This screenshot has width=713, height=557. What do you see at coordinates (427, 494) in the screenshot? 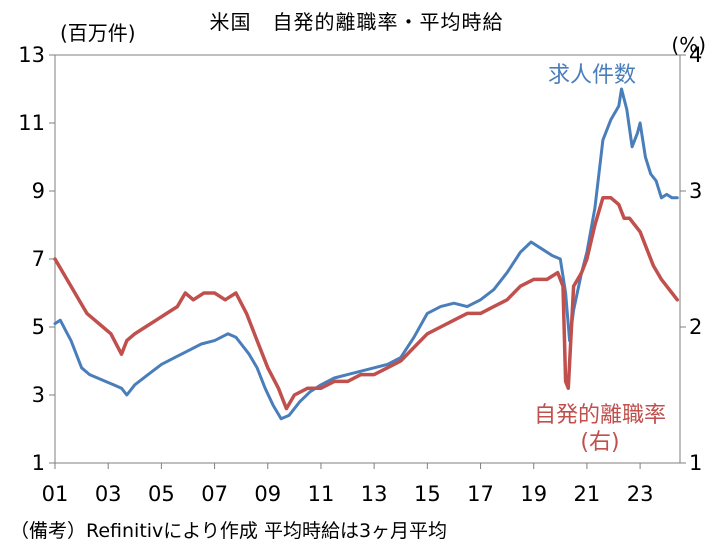
I see `x-tick-label: 15` at bounding box center [427, 494].